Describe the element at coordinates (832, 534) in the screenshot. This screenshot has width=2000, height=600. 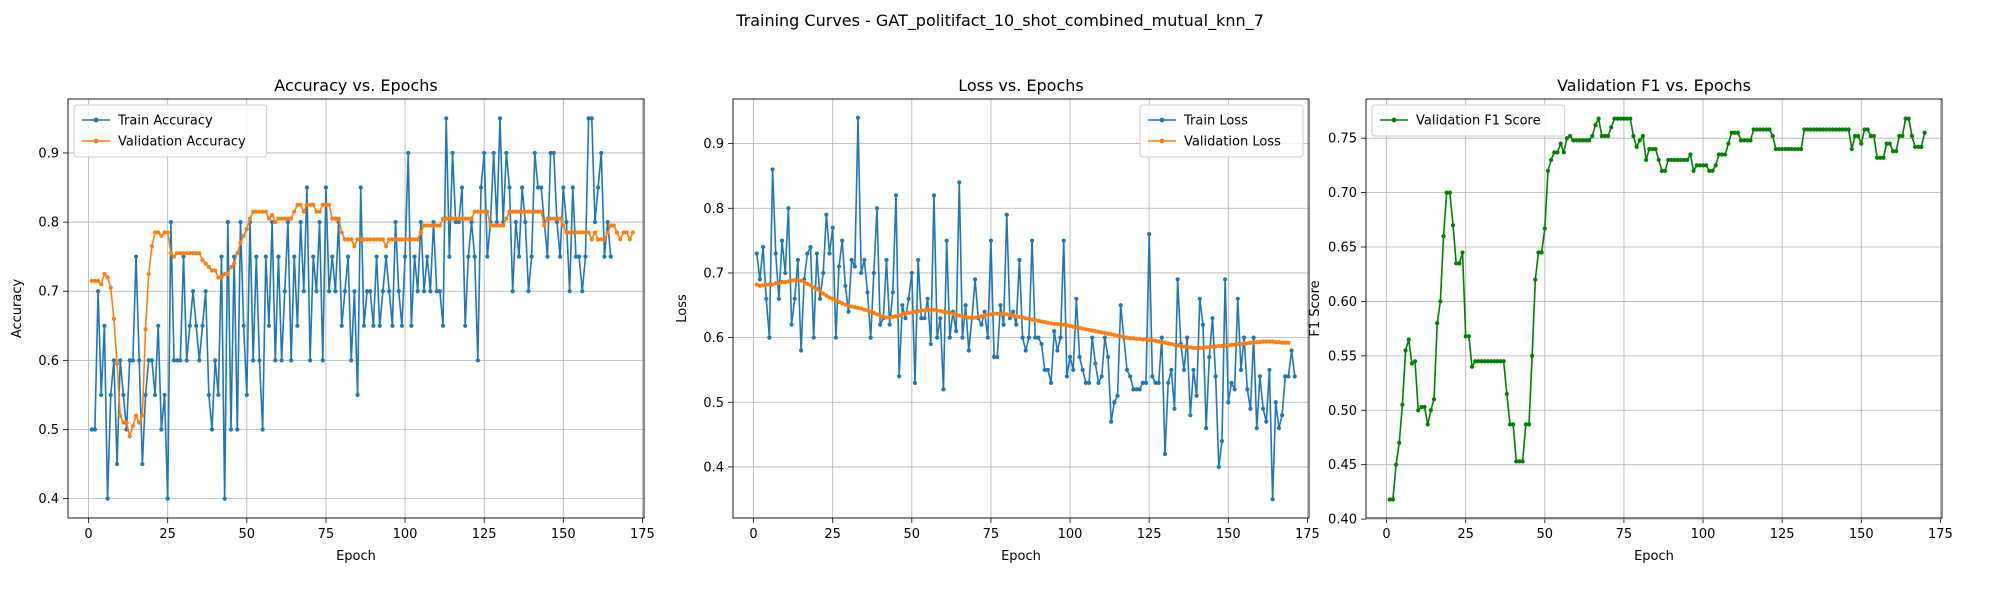
I see `loss-chart-xtick-label: 25` at that location.